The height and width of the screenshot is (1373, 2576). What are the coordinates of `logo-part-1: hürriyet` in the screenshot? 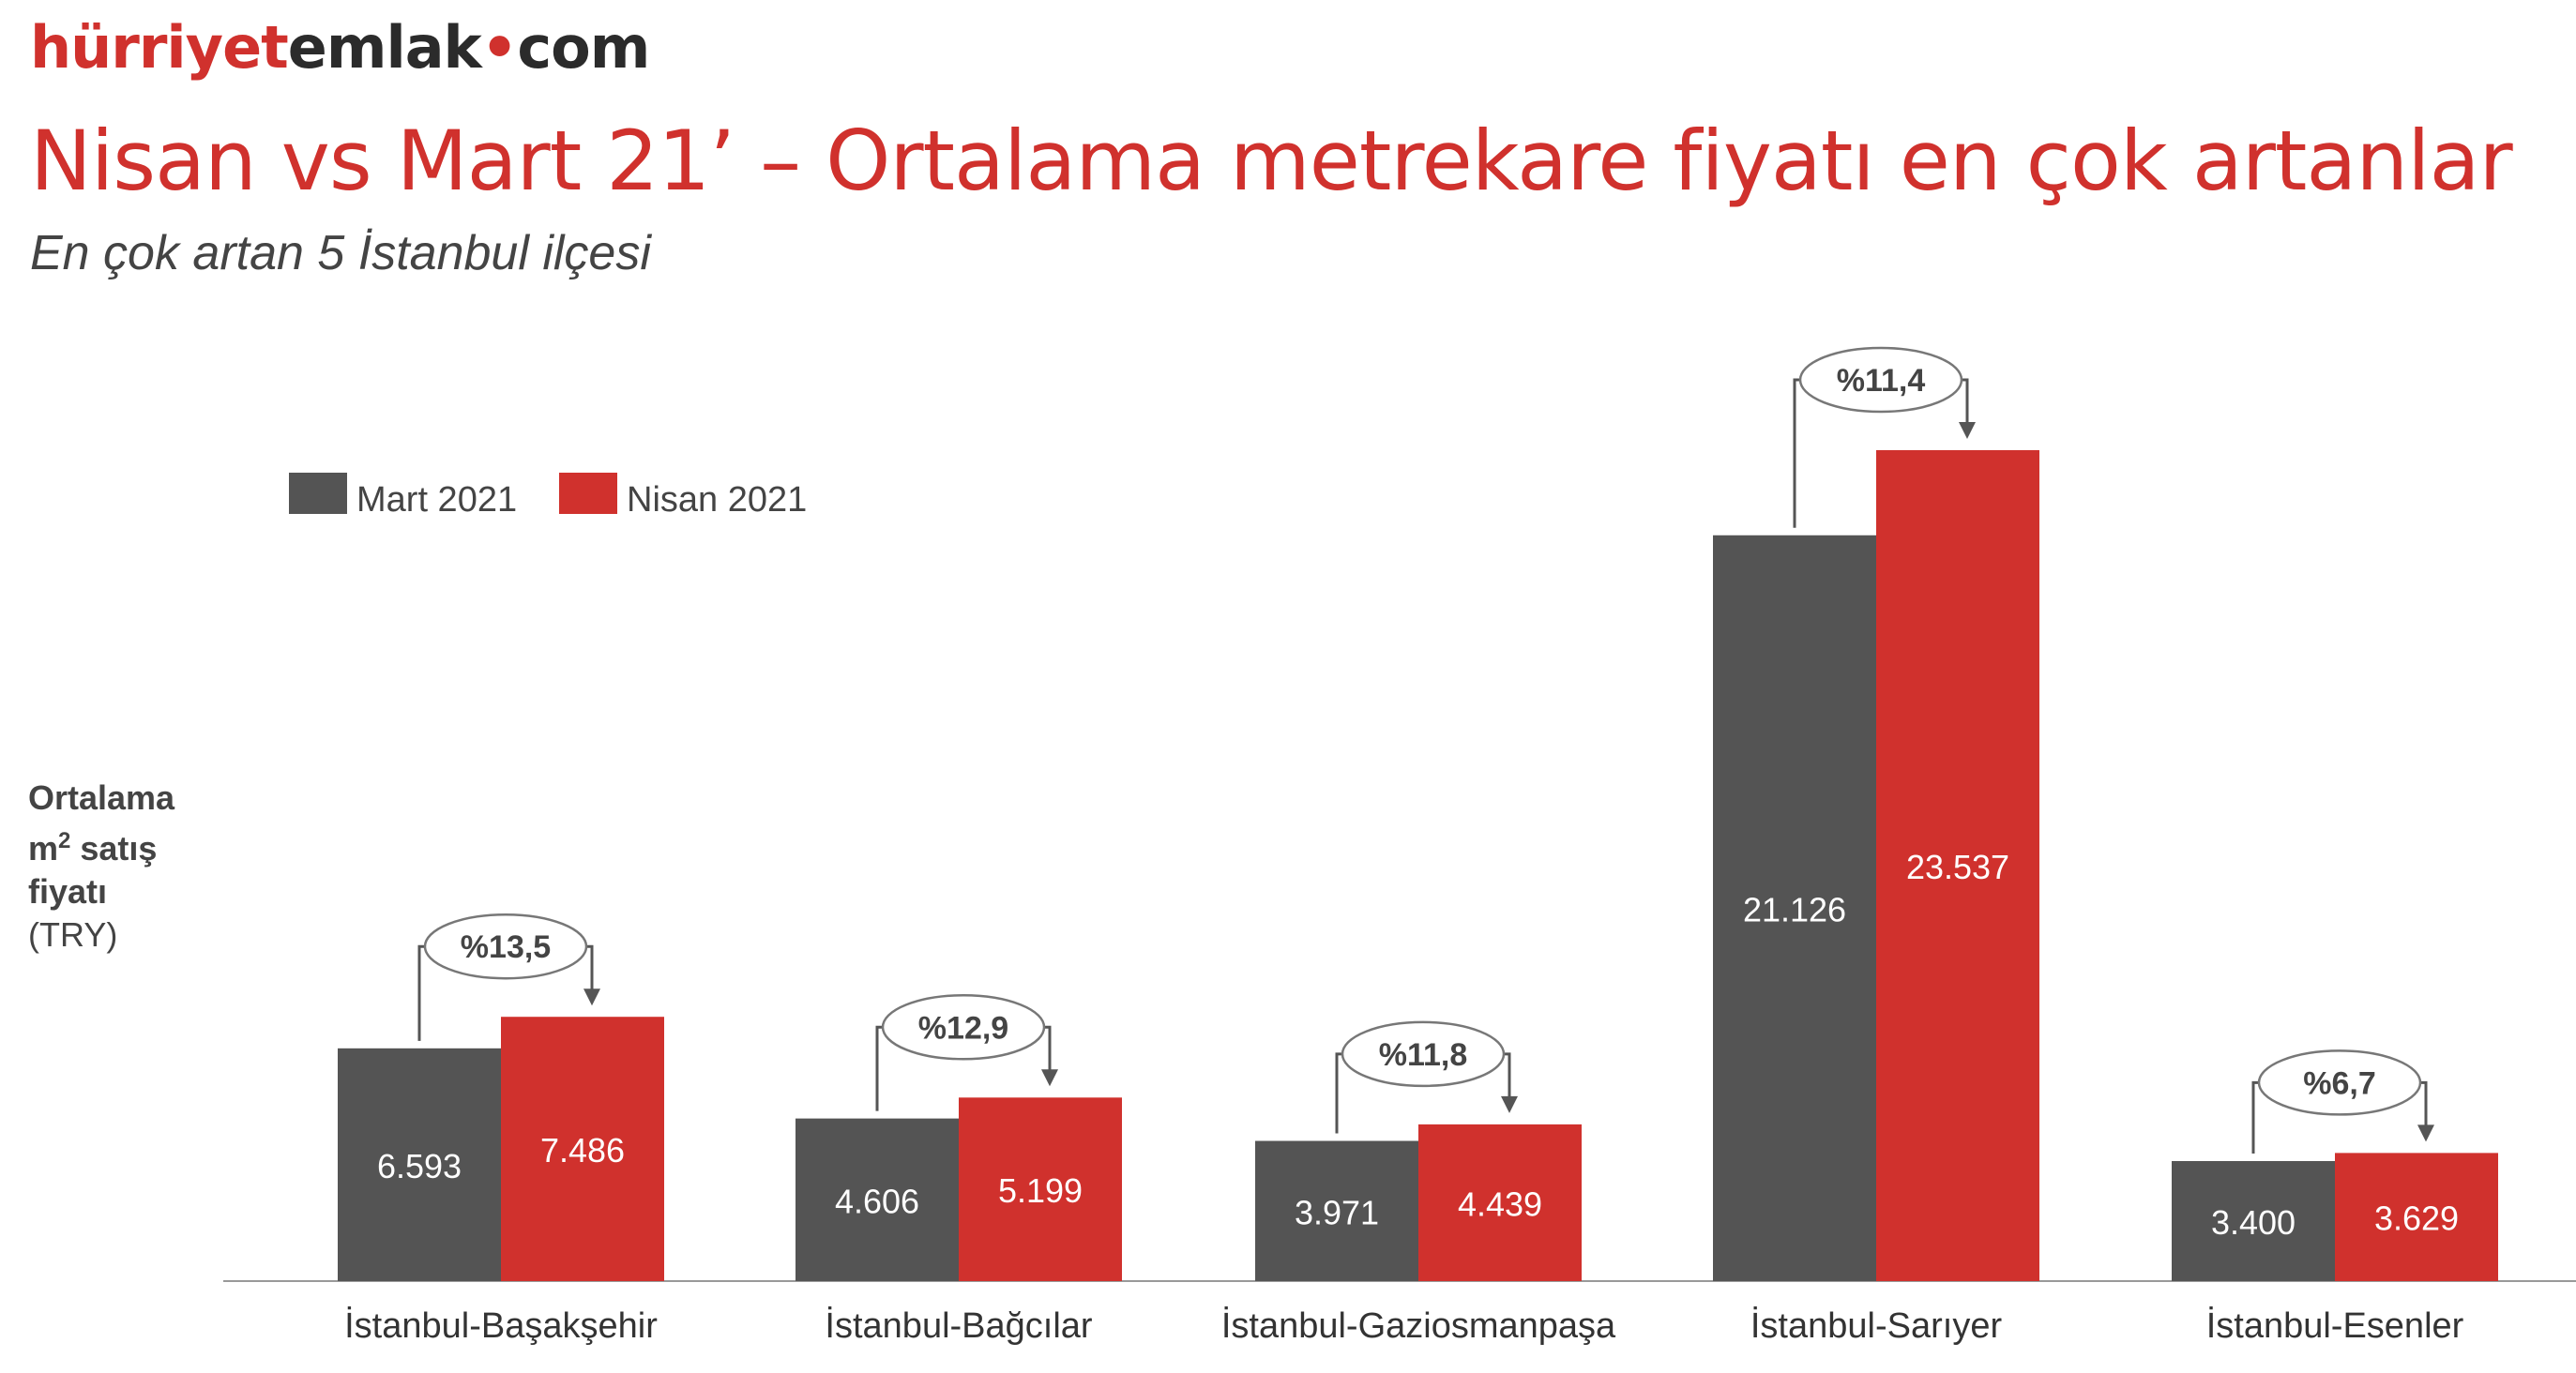 It's located at (159, 47).